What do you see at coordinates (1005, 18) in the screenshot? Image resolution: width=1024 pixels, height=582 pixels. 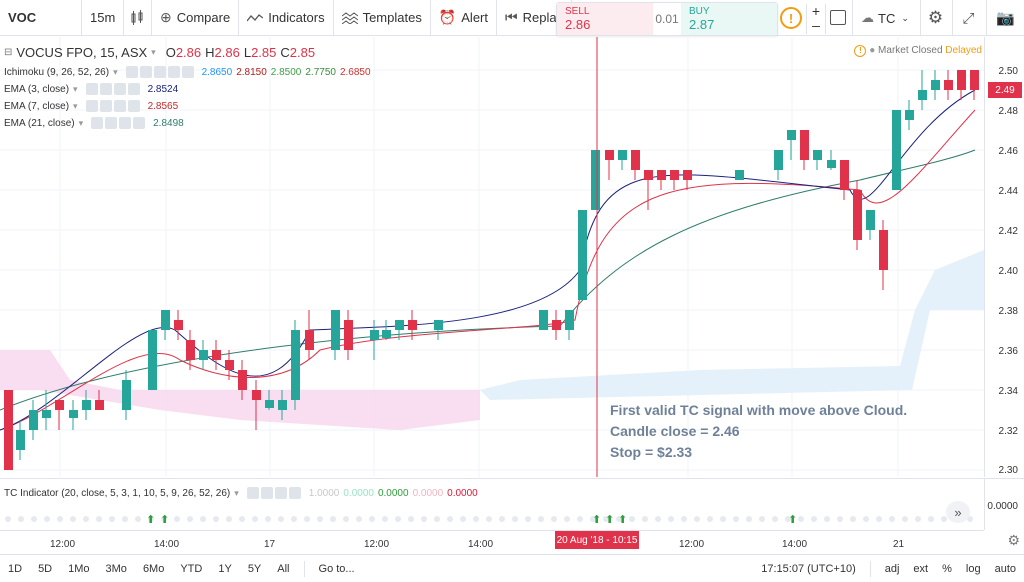 I see `camera-snapshot-icon: 📷` at bounding box center [1005, 18].